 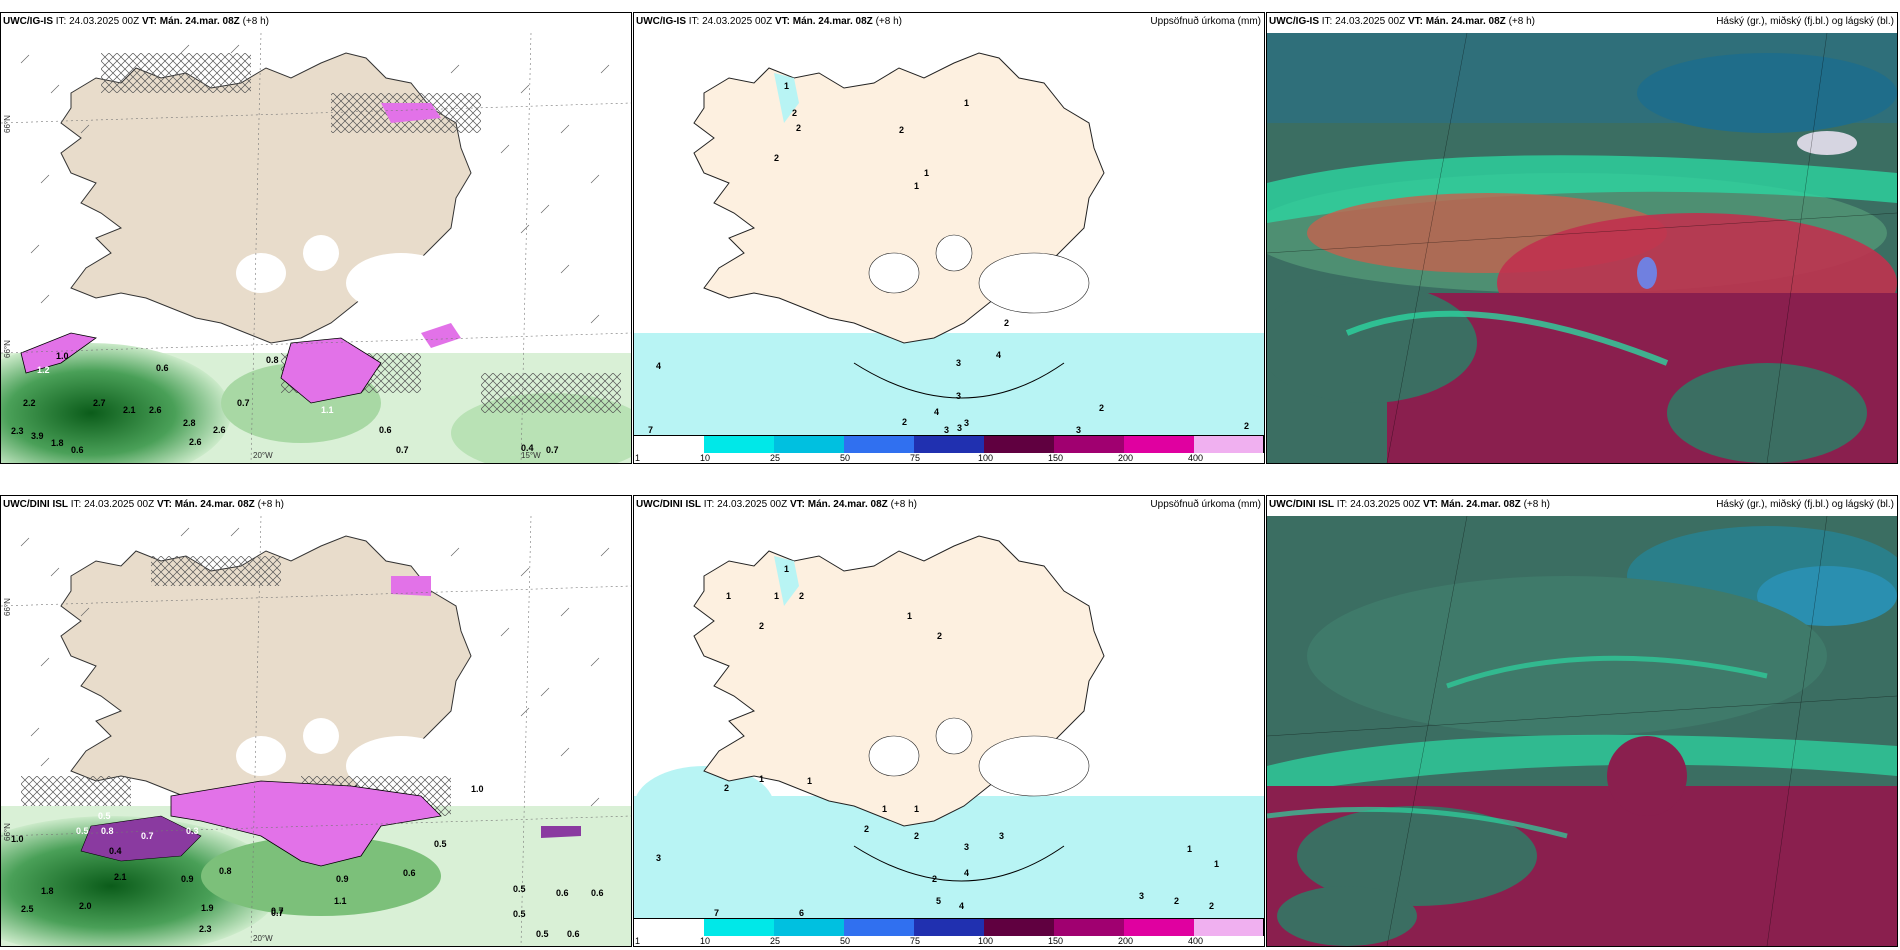 I want to click on precip-value: 2.5, so click(x=27, y=909).